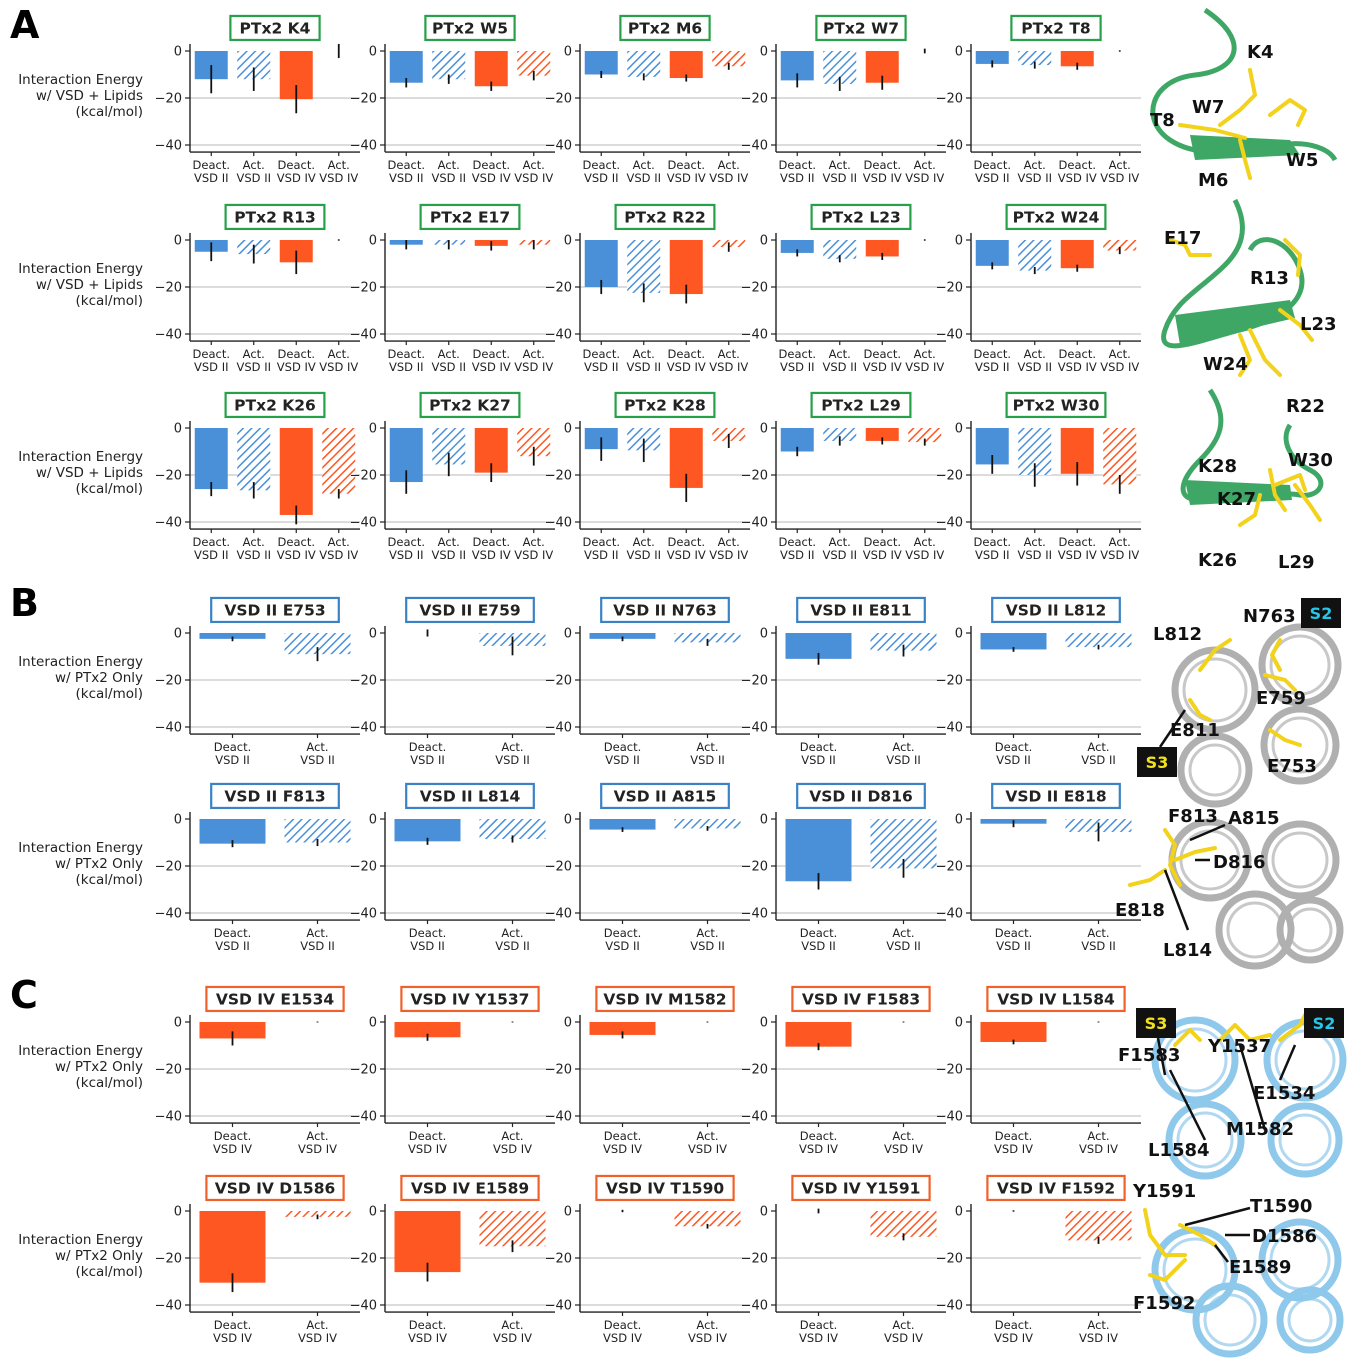  What do you see at coordinates (109, 1083) in the screenshot?
I see `y-axis-label: (kcal/mol)` at bounding box center [109, 1083].